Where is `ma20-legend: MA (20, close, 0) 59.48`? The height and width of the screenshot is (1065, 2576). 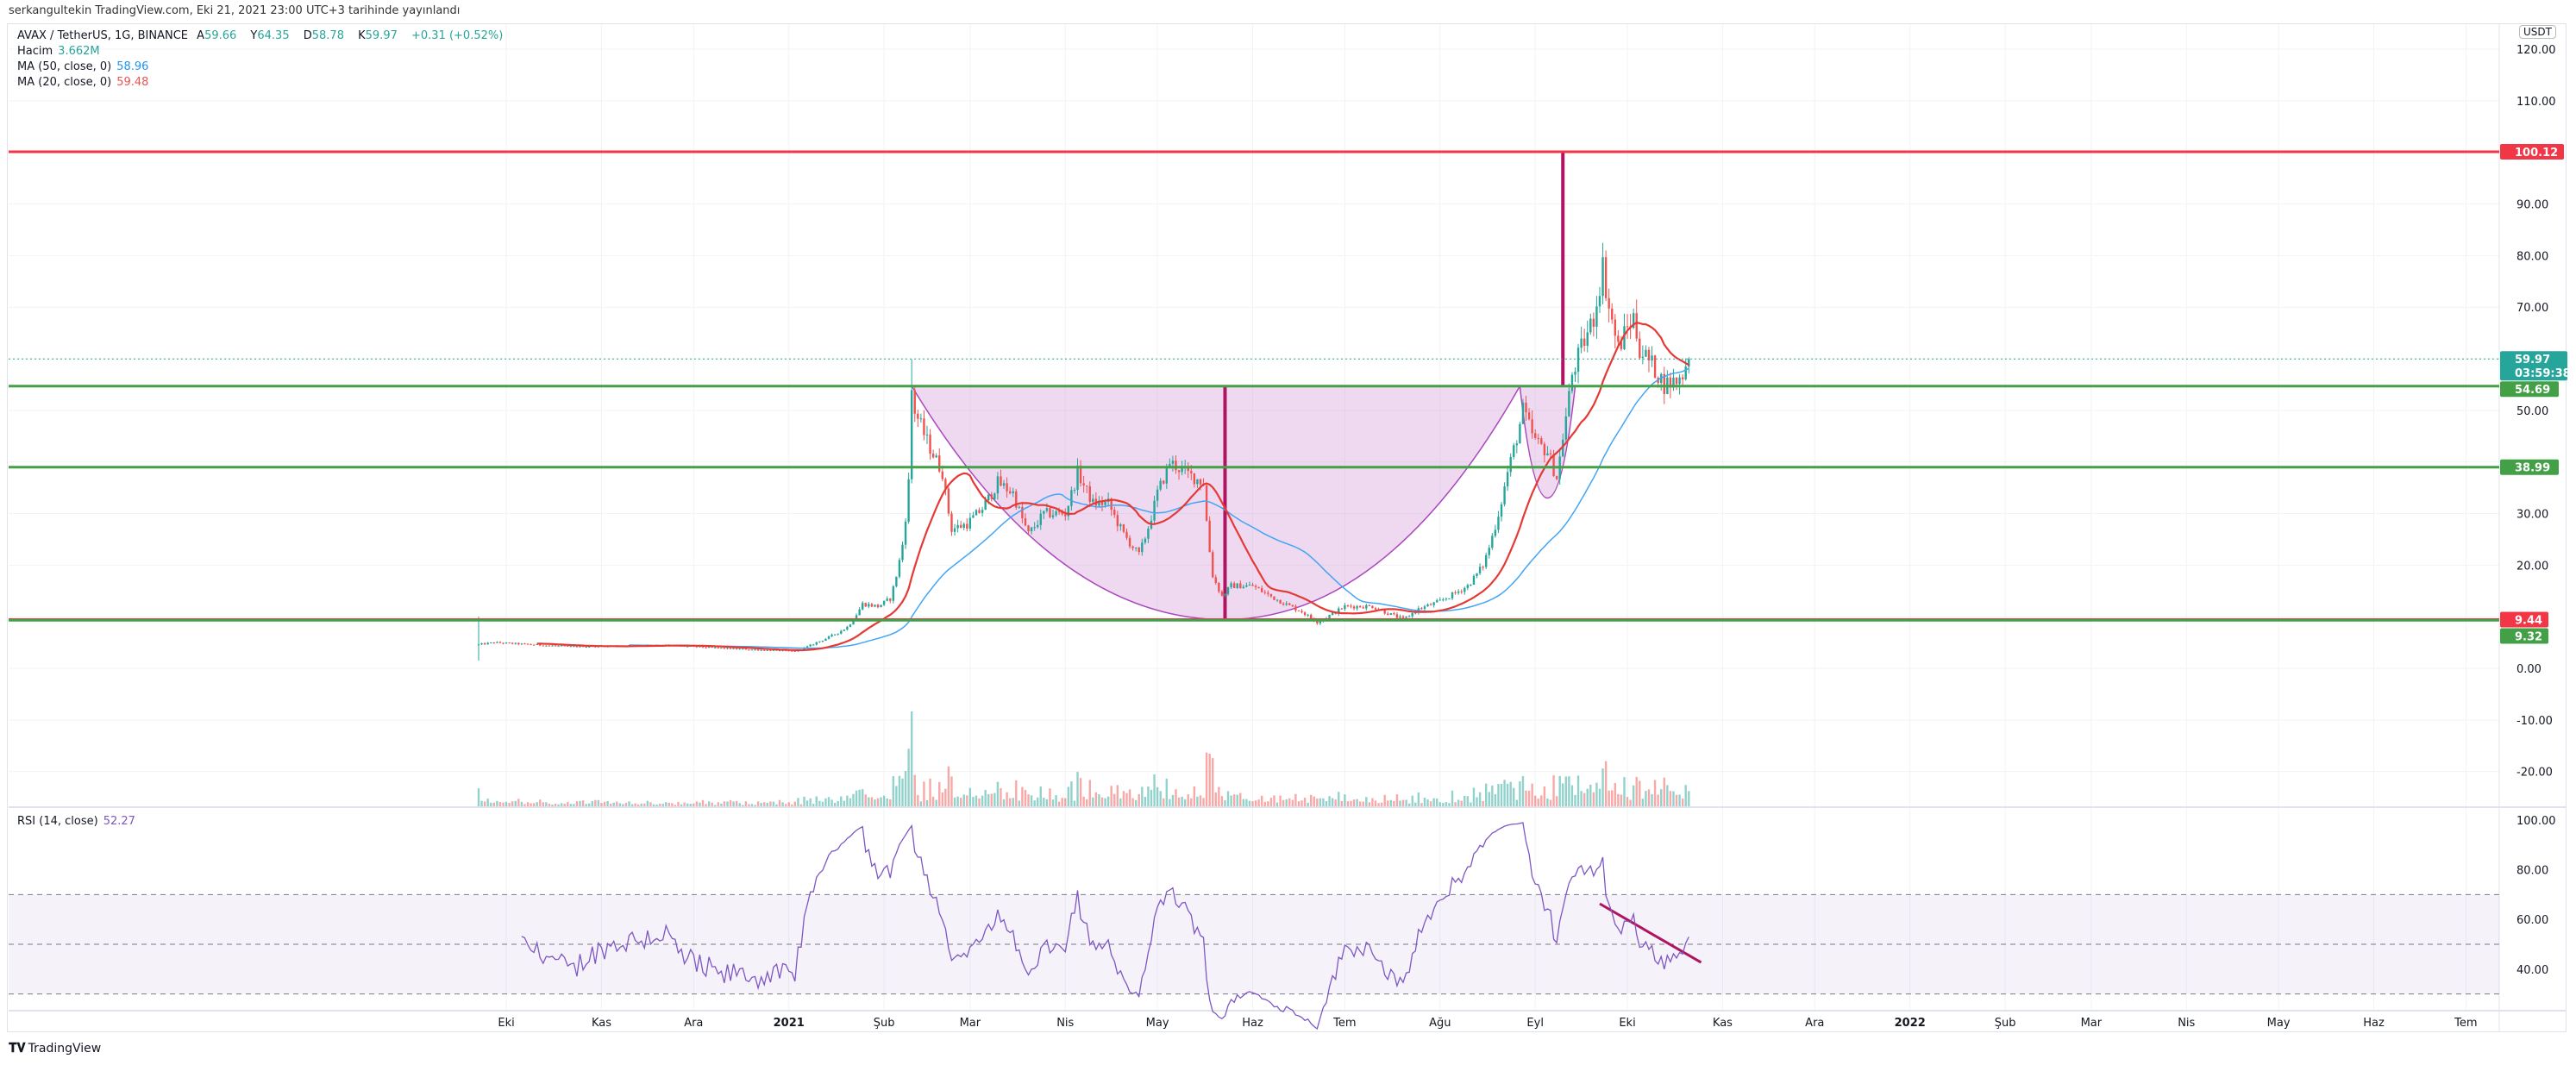 ma20-legend: MA (20, close, 0) 59.48 is located at coordinates (85, 83).